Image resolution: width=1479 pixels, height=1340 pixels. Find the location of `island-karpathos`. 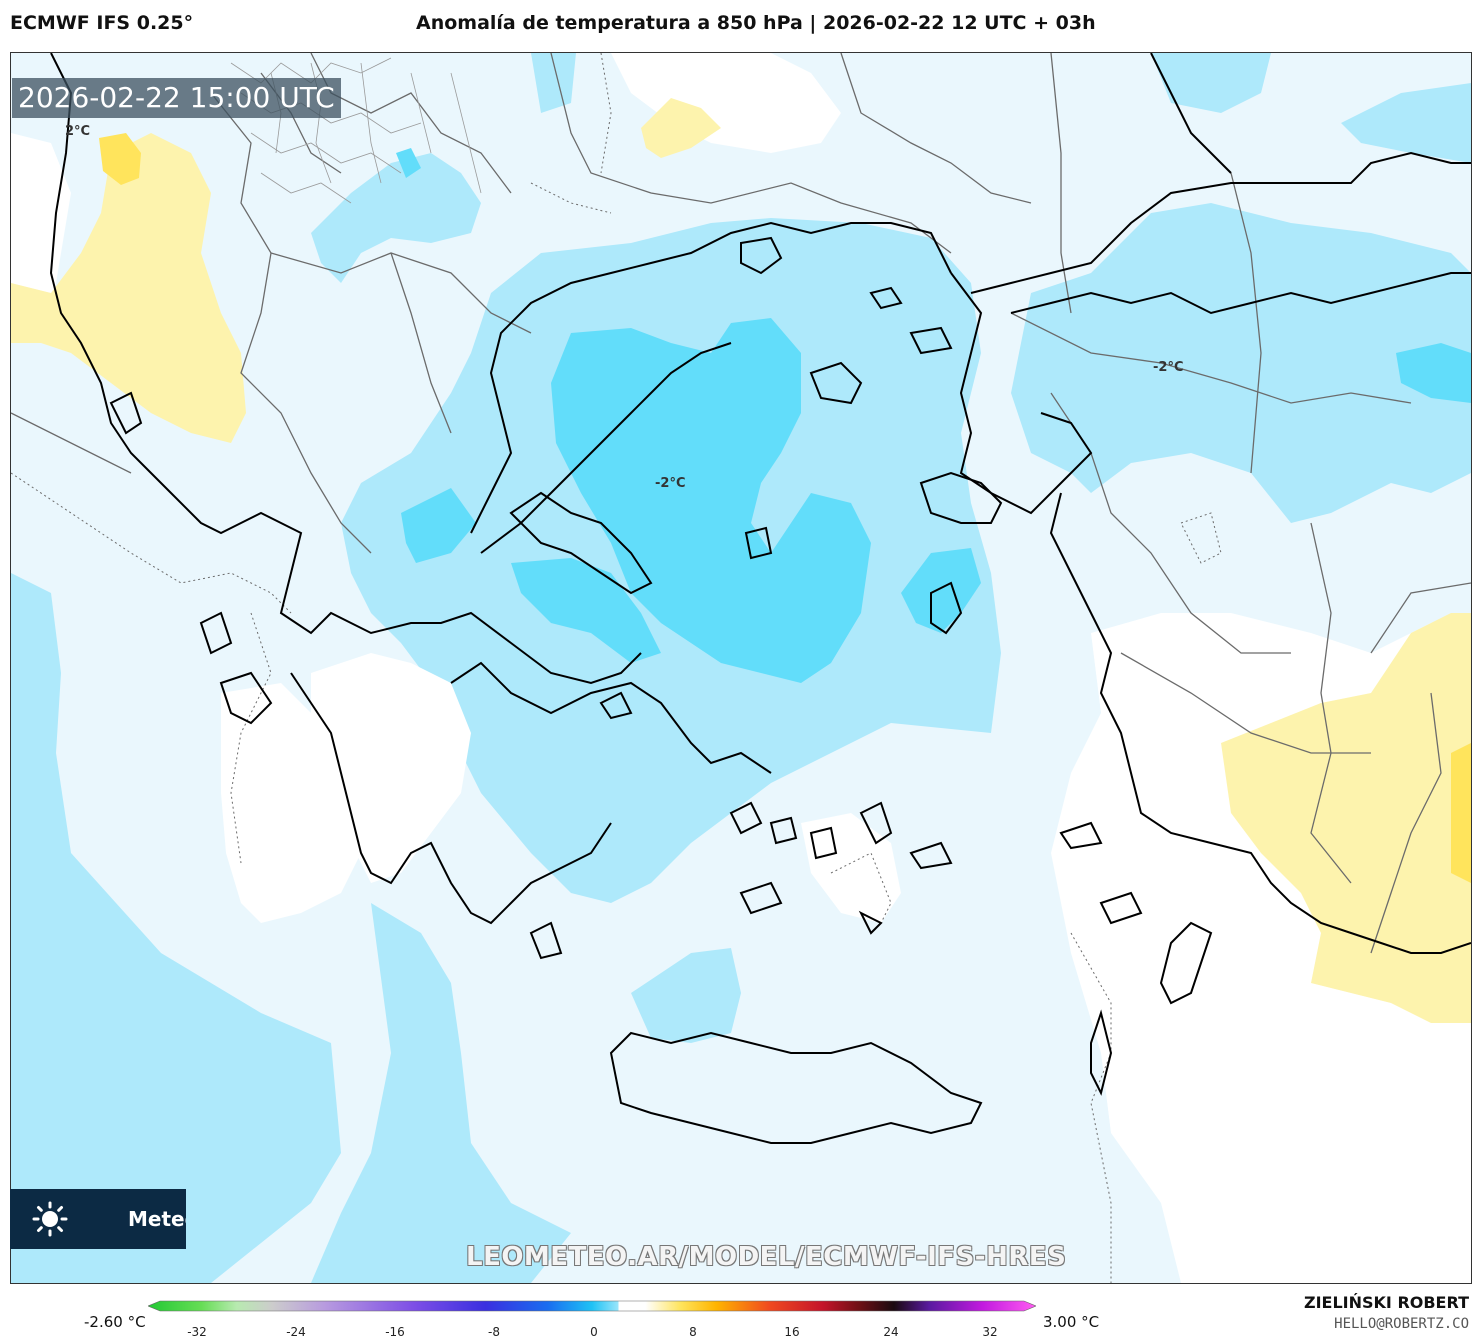

island-karpathos is located at coordinates (1101, 1052).